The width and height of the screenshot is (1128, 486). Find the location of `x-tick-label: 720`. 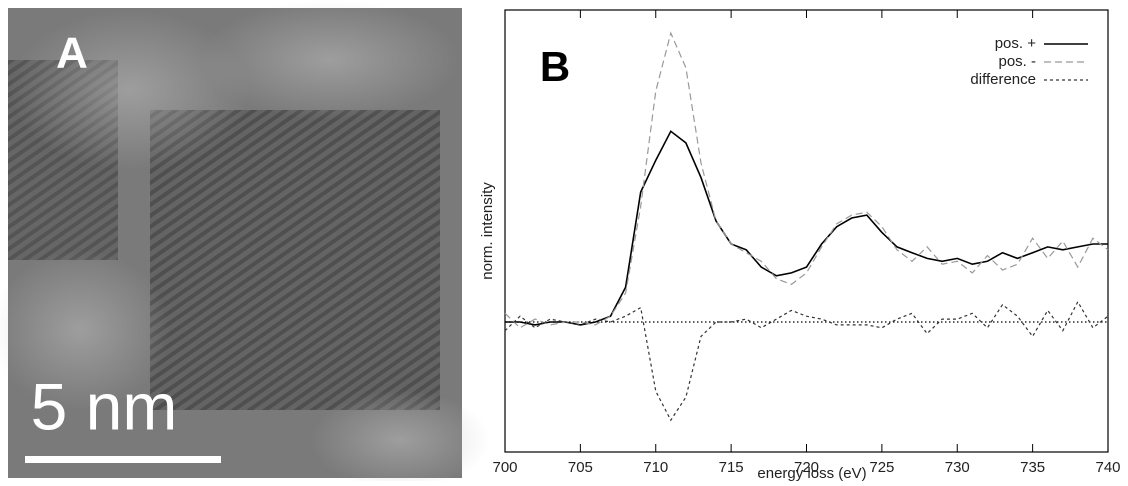

x-tick-label: 720 is located at coordinates (806, 467).